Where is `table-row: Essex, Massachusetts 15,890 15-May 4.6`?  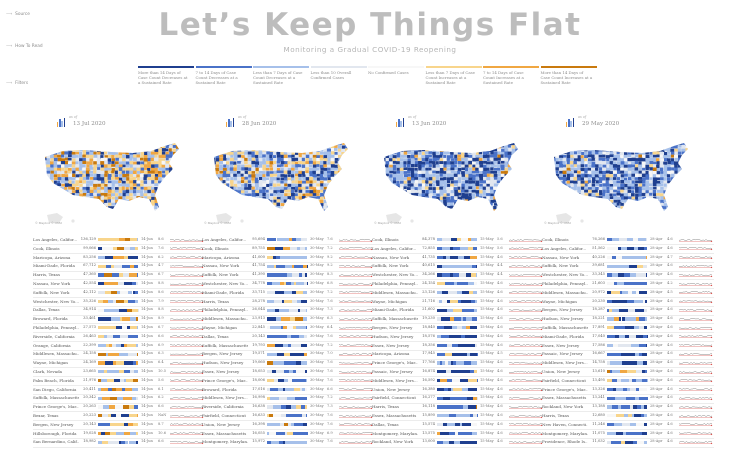
table-row: Essex, Massachusetts 15,890 15-May 4.6 is located at coordinates (458, 417).